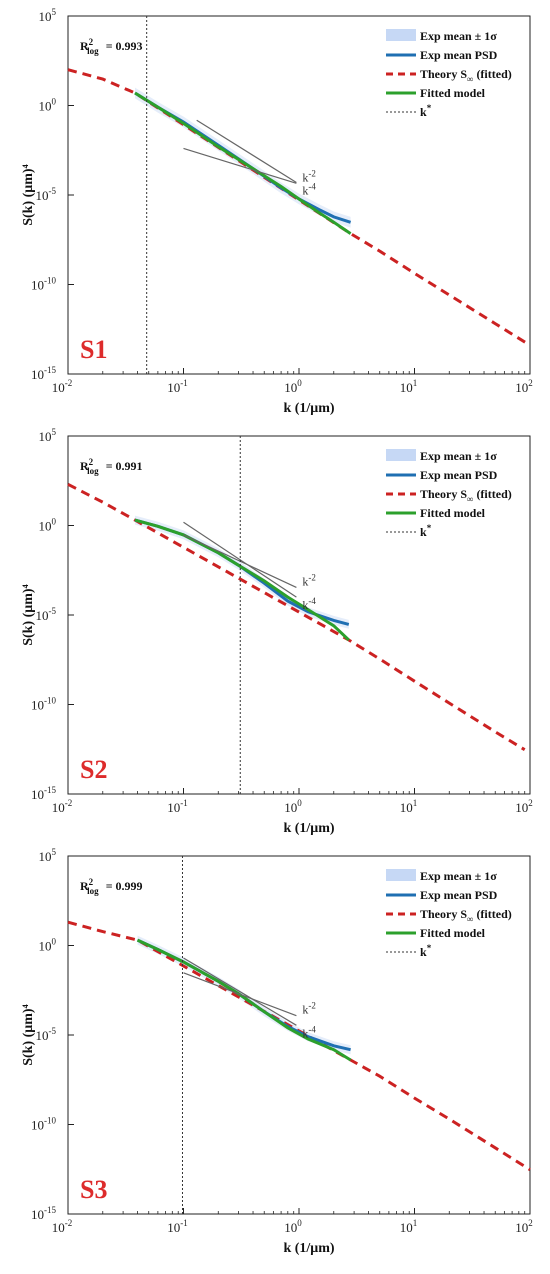 This screenshot has height=1274, width=550. Describe the element at coordinates (93, 1189) in the screenshot. I see `panel-label: S3` at that location.